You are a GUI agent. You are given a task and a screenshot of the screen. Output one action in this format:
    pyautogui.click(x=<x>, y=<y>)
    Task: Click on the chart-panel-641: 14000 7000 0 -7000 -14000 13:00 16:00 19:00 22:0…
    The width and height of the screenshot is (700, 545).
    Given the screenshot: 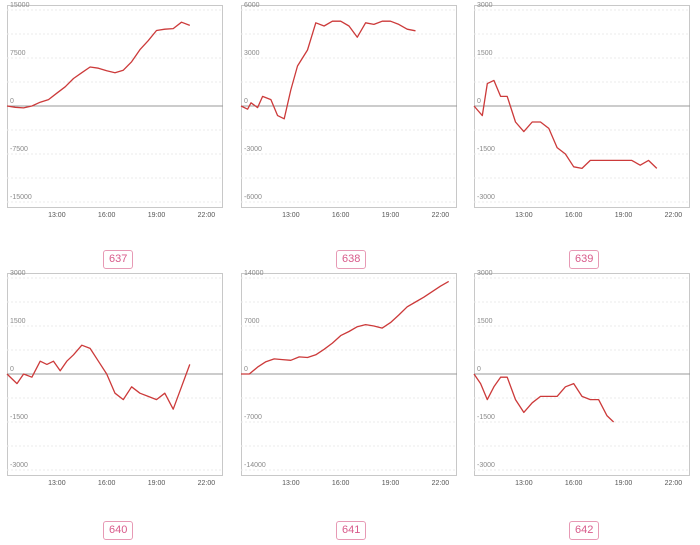 What is the action you would take?
    pyautogui.click(x=349, y=381)
    